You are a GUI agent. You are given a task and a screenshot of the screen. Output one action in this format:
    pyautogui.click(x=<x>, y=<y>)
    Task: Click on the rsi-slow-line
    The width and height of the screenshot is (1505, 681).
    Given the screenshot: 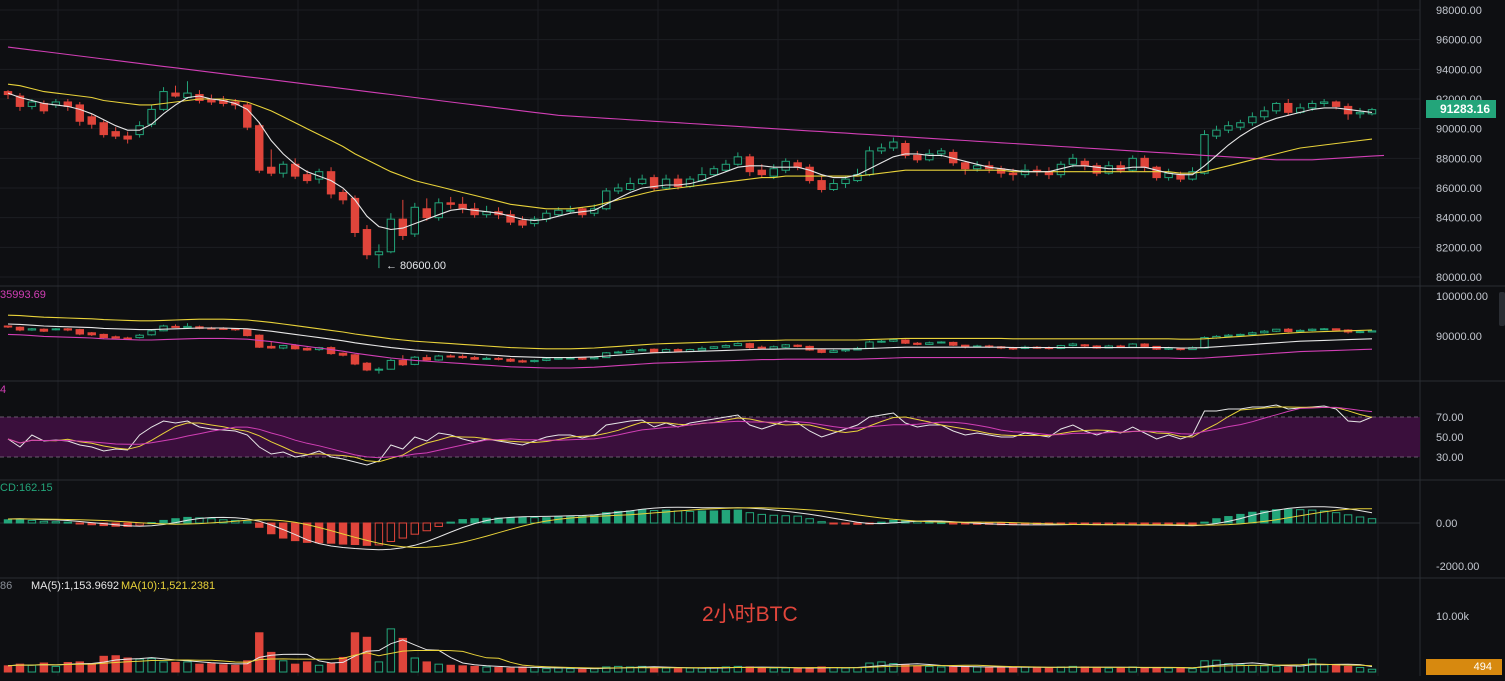 What is the action you would take?
    pyautogui.click(x=690, y=432)
    